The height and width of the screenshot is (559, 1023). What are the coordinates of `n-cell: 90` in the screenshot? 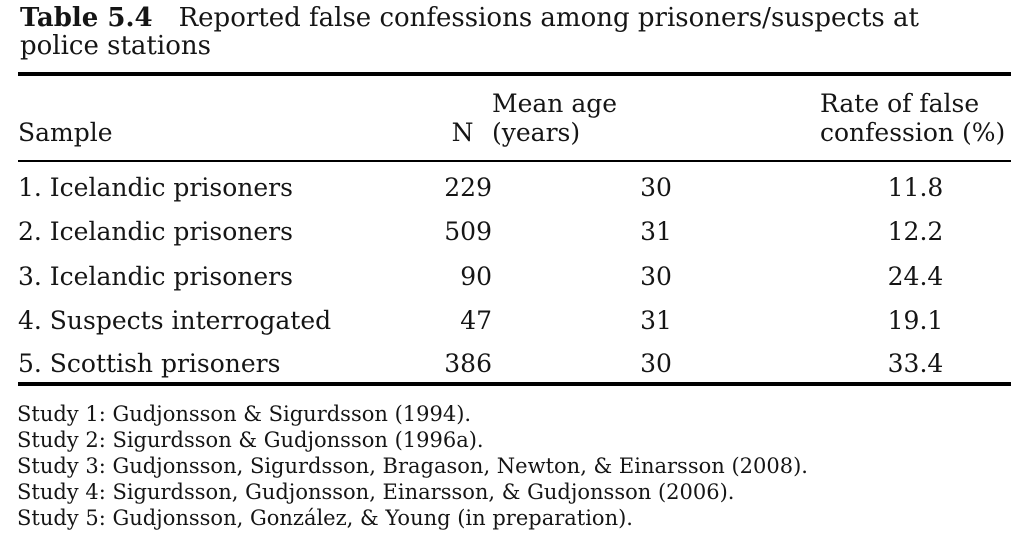 It's located at (476, 276).